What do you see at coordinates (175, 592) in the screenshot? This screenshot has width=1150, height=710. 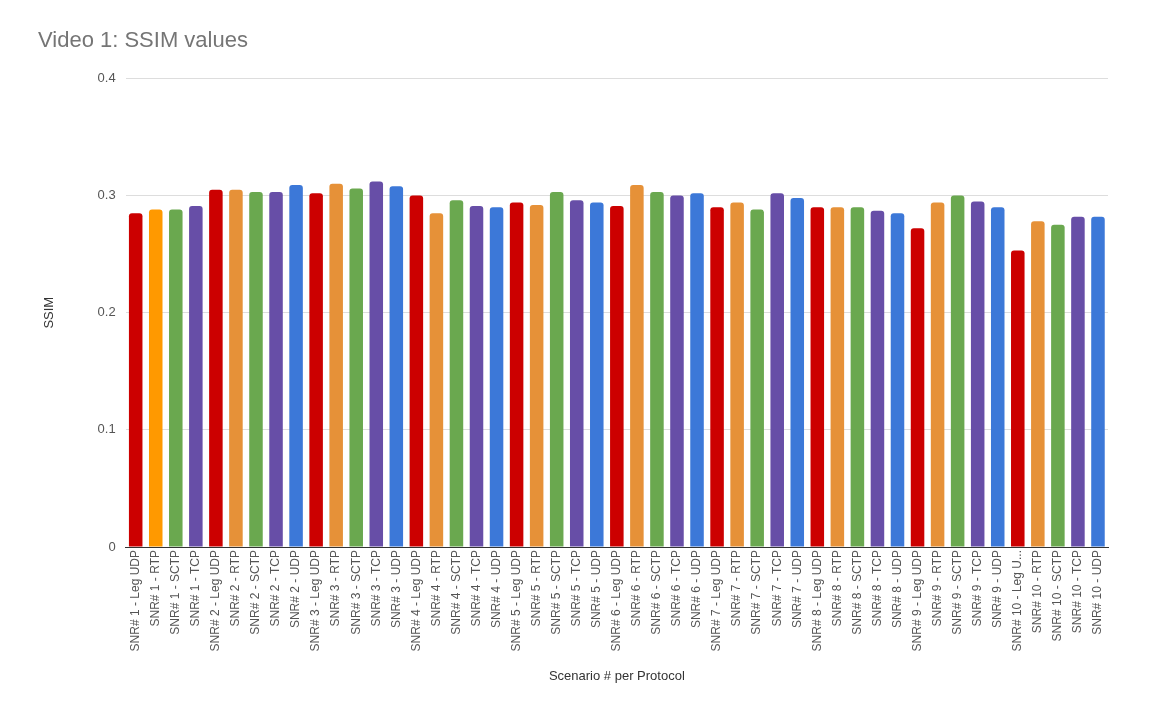 I see `x-tick-label: SNR# 1 - SCTP` at bounding box center [175, 592].